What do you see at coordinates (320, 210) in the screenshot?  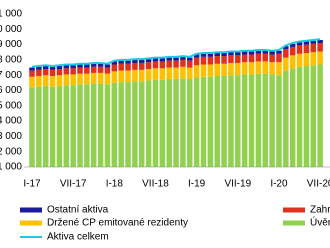 I see `legend-label: Zahraniční aktiva` at bounding box center [320, 210].